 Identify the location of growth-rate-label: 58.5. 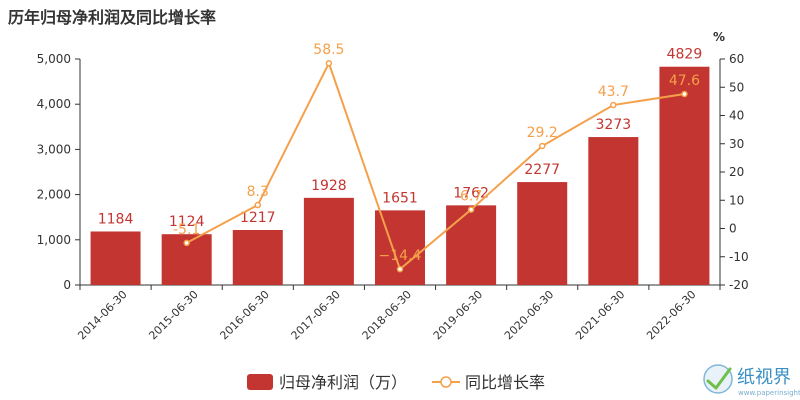
(328, 50).